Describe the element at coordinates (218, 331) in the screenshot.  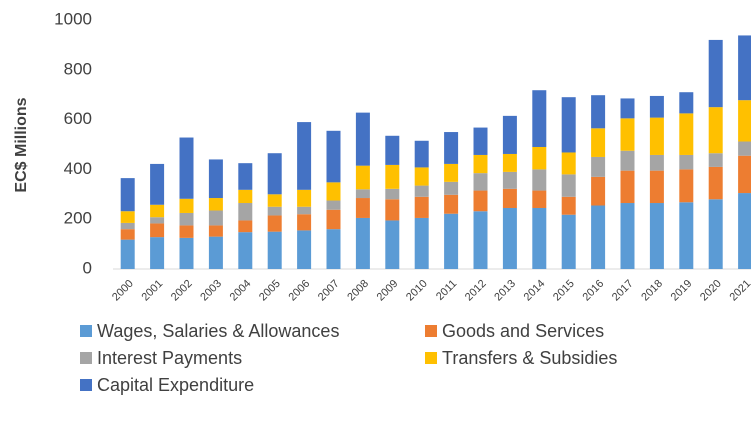
I see `legend-label: Wages, Salaries & Allowances` at that location.